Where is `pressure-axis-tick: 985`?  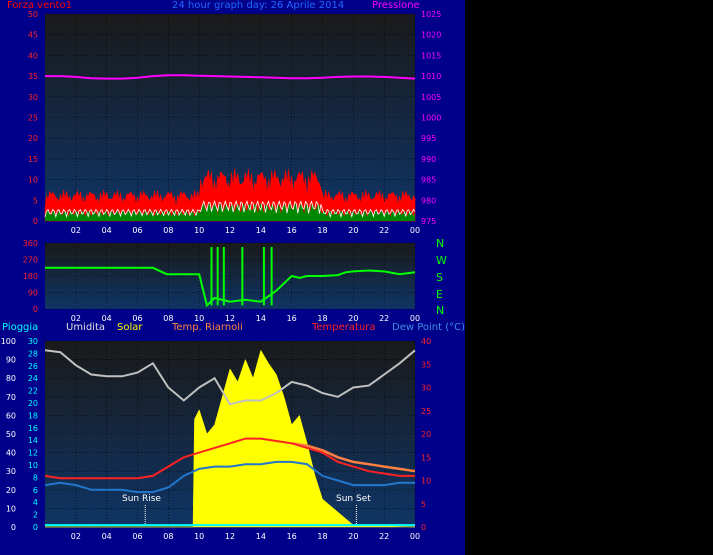
pressure-axis-tick: 985 is located at coordinates (428, 180).